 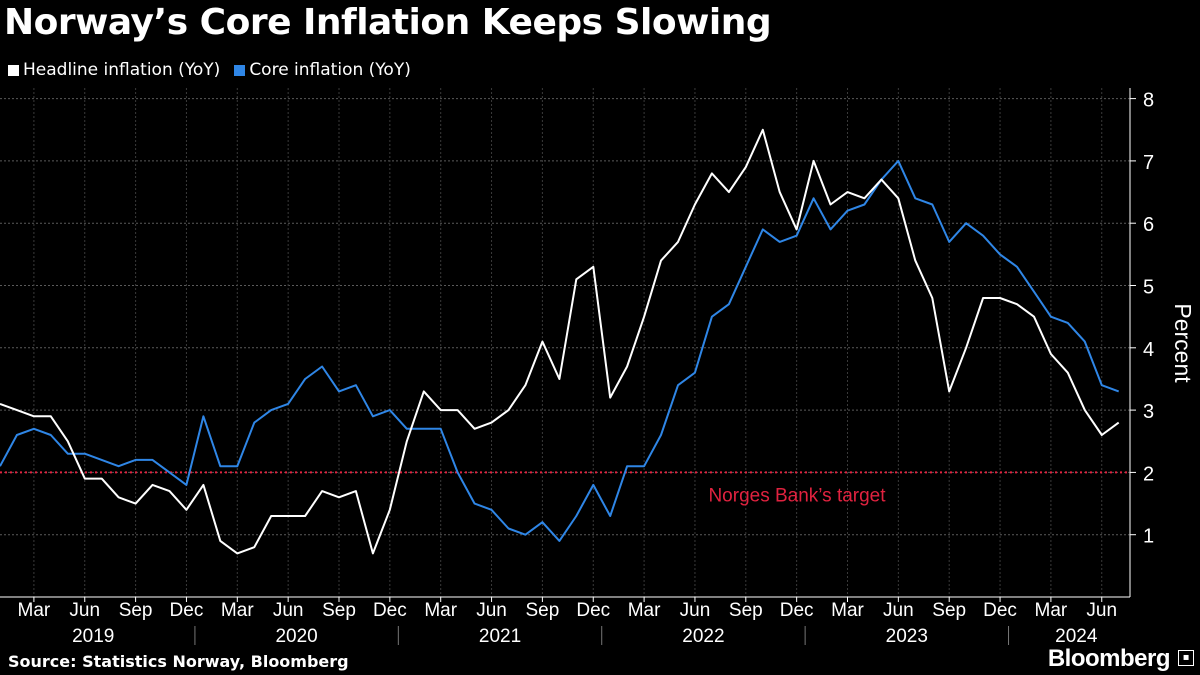 What do you see at coordinates (13, 70) in the screenshot?
I see `legend-swatch-headline` at bounding box center [13, 70].